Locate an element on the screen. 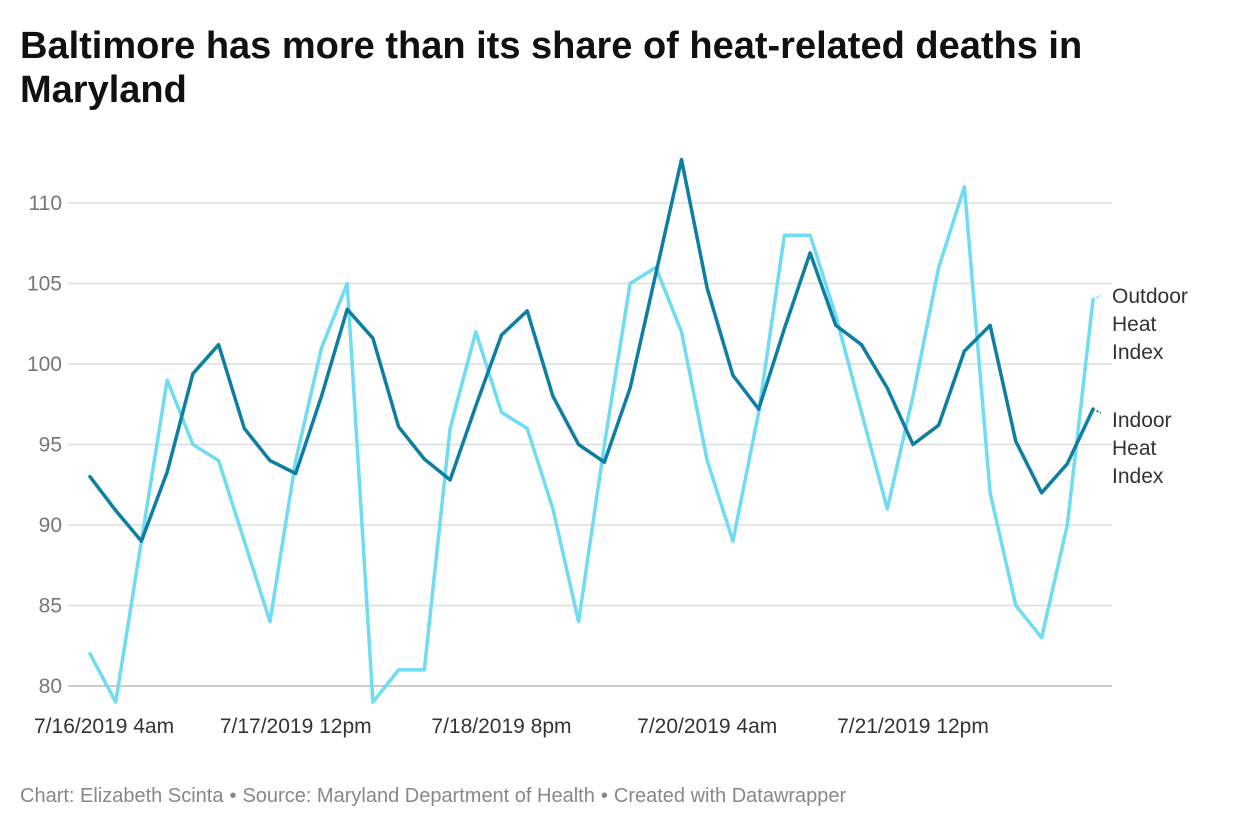 The width and height of the screenshot is (1240, 840). x-tick-label: 7/20/2019 4am is located at coordinates (707, 726).